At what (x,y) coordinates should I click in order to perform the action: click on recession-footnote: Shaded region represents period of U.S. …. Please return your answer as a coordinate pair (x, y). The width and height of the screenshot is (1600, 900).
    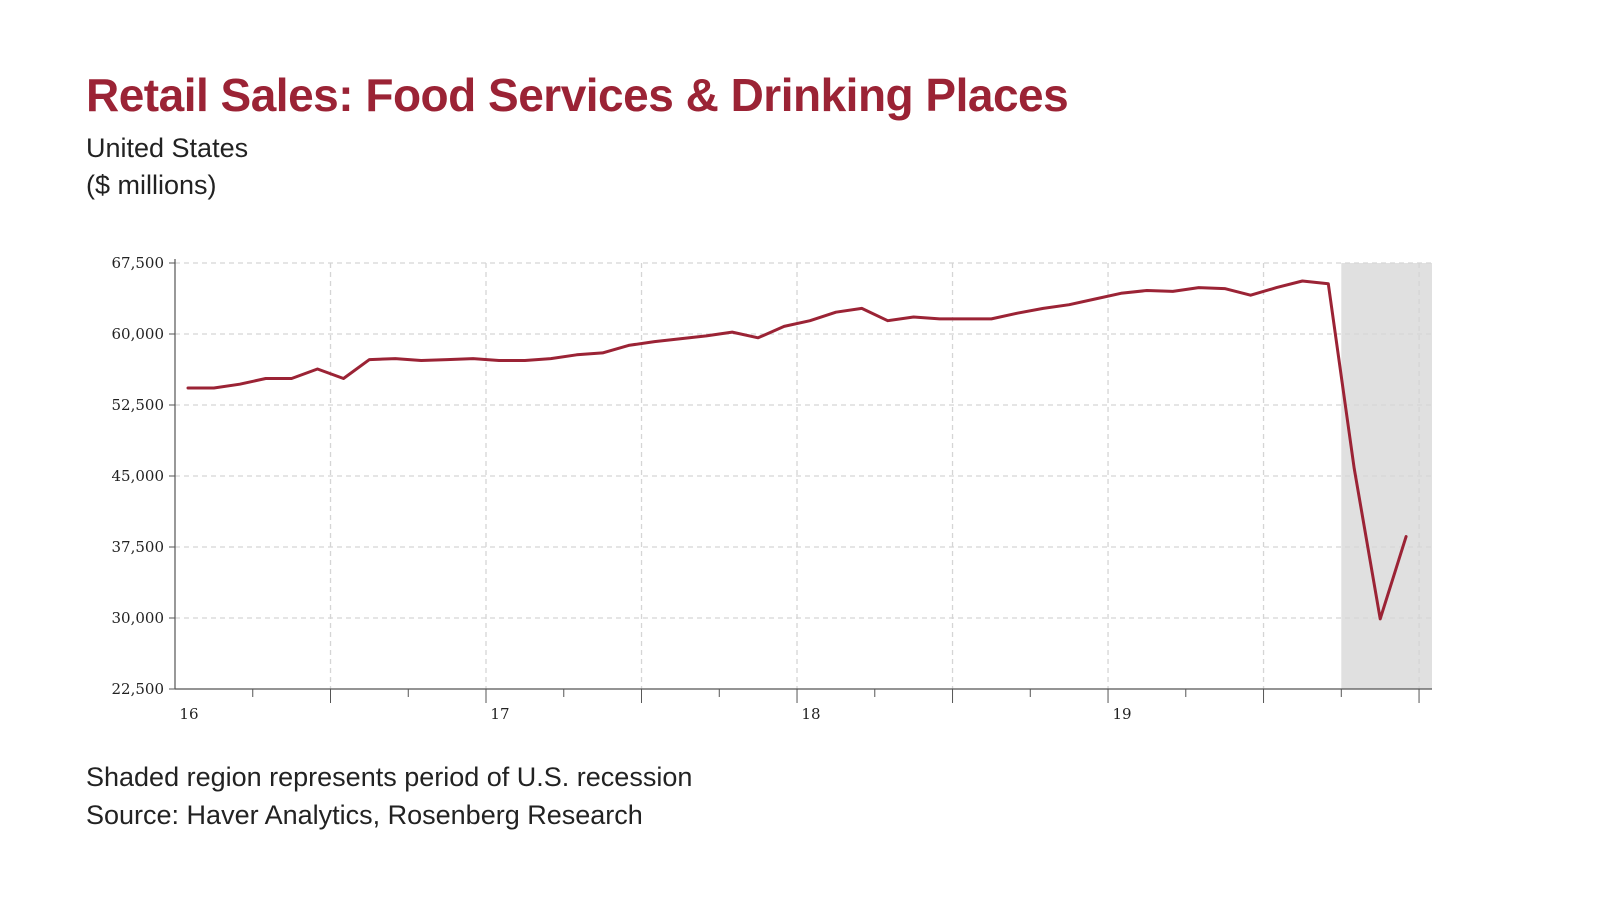
    Looking at the image, I should click on (389, 777).